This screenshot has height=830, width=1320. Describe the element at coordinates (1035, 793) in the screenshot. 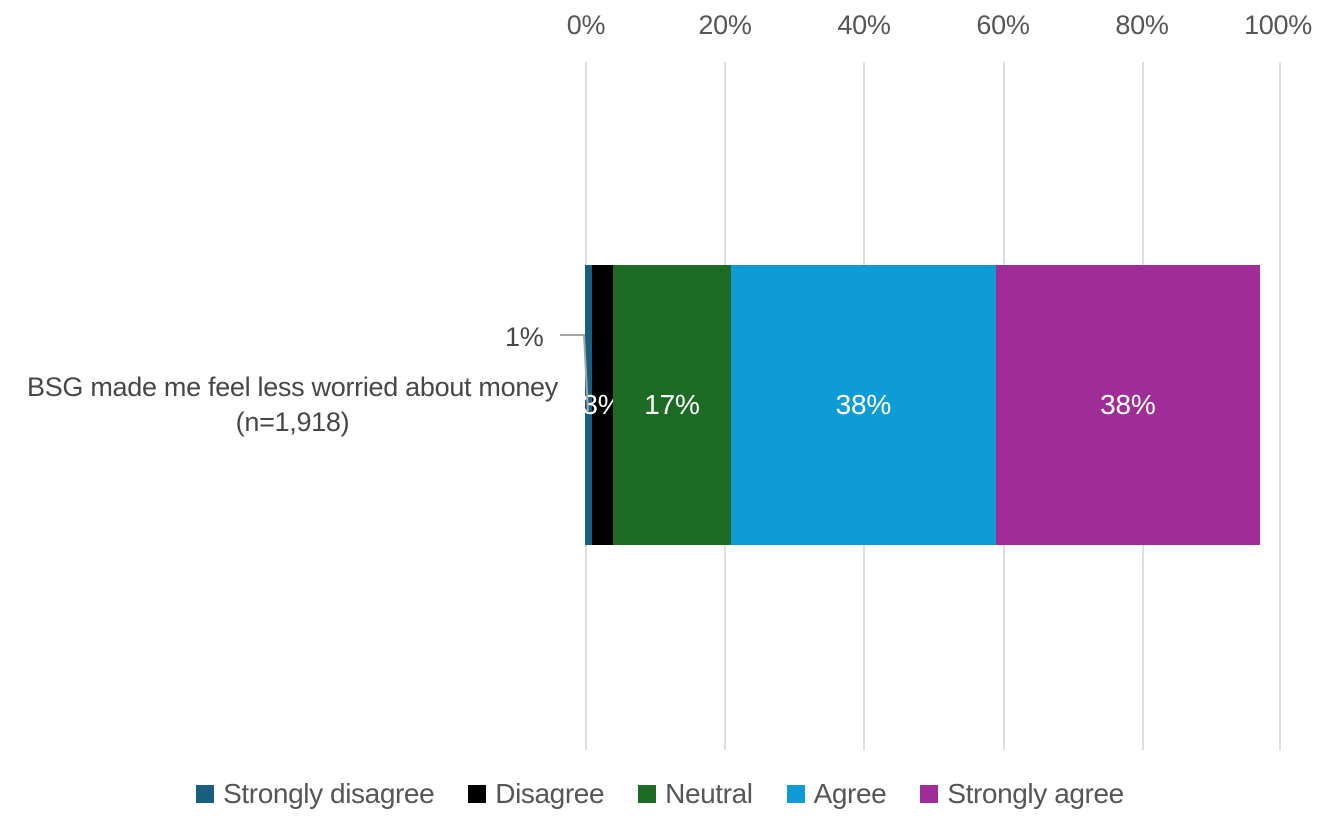

I see `legend-label-strongly-agree: Strongly agree` at that location.